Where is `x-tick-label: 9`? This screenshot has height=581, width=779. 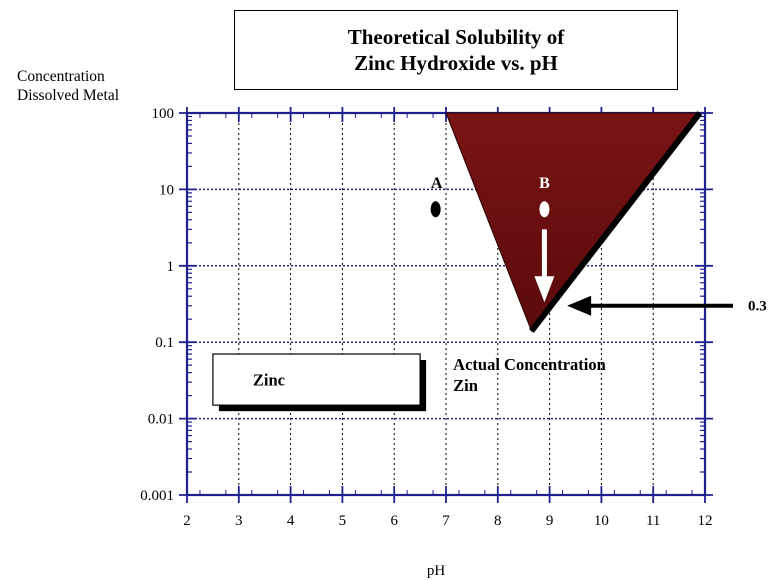
x-tick-label: 9 is located at coordinates (550, 521).